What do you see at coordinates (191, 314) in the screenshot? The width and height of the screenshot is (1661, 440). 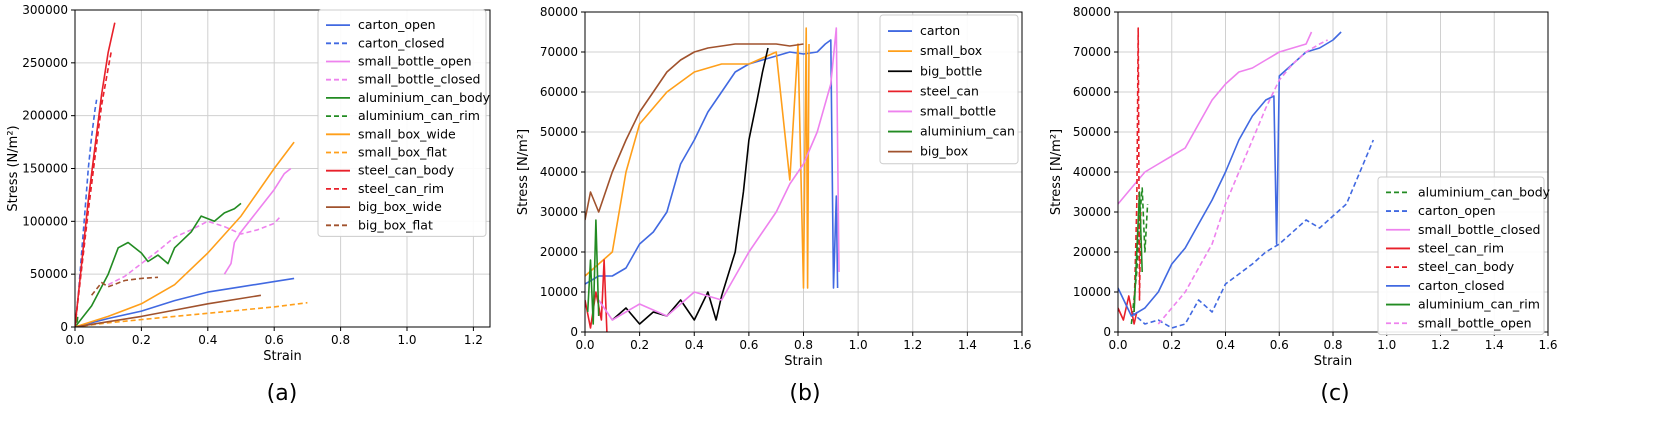 I see `series-line-small_box_flat` at bounding box center [191, 314].